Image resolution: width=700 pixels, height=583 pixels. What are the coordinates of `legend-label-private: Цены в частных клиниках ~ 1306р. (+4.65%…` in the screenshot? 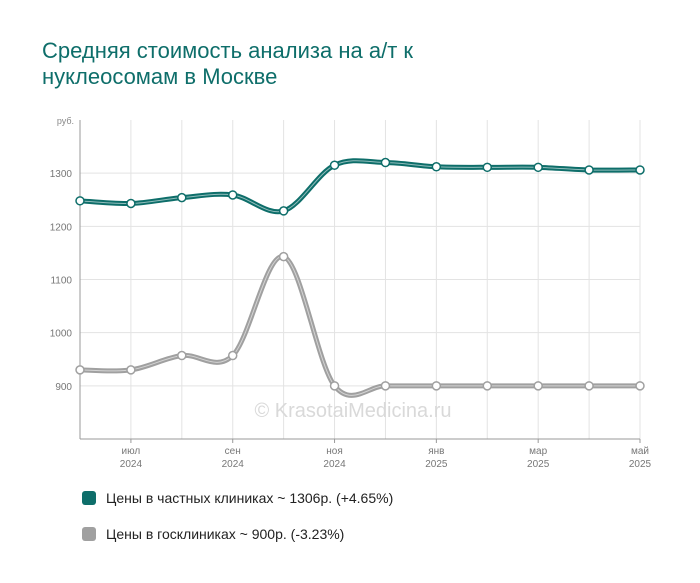 It's located at (250, 498).